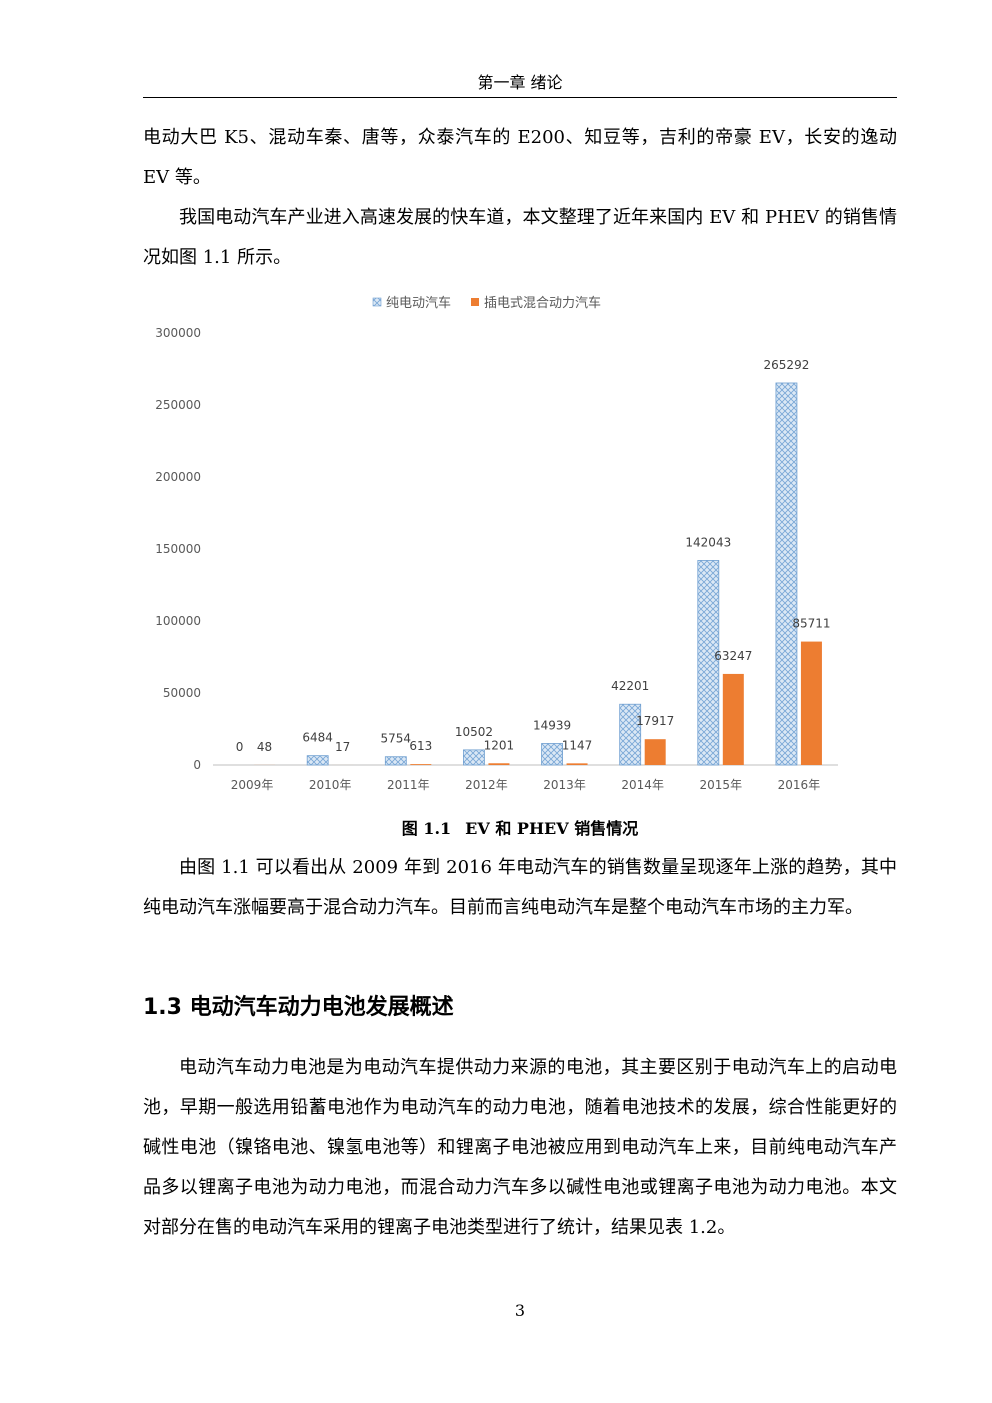 The image size is (992, 1403). Describe the element at coordinates (298, 1007) in the screenshot. I see `section-heading: 1.3 电动汽车动力电池发展概述` at that location.